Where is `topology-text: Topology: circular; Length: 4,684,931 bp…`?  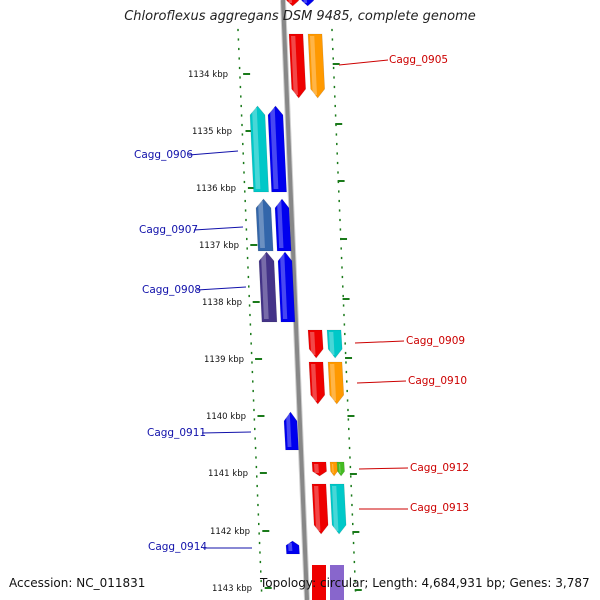
topology-text: Topology: circular; Length: 4,684,931 bp… is located at coordinates (425, 583).